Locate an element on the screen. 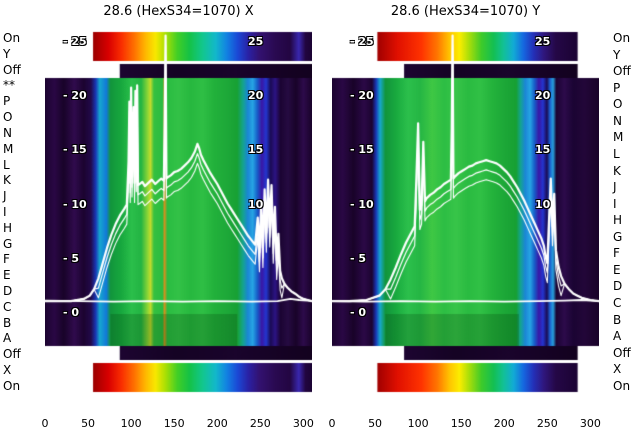 The width and height of the screenshot is (640, 440). plot-title-x: 28.6 (HexS34=1070) X is located at coordinates (178, 11).